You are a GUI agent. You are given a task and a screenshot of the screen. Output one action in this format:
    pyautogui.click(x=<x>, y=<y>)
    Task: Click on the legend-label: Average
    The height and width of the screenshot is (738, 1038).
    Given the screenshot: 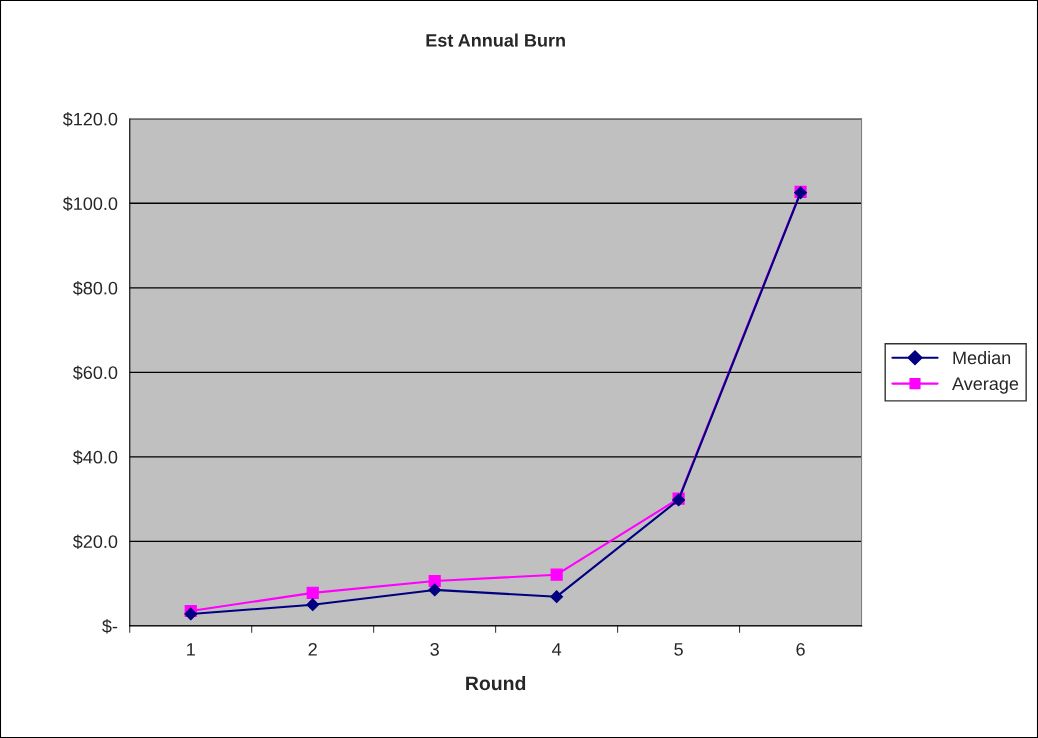 What is the action you would take?
    pyautogui.click(x=985, y=385)
    